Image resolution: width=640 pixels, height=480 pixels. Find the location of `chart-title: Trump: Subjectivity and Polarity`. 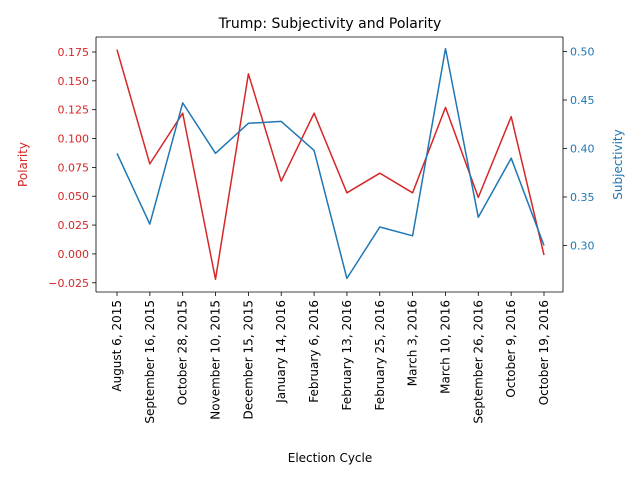

chart-title: Trump: Subjectivity and Polarity is located at coordinates (330, 24).